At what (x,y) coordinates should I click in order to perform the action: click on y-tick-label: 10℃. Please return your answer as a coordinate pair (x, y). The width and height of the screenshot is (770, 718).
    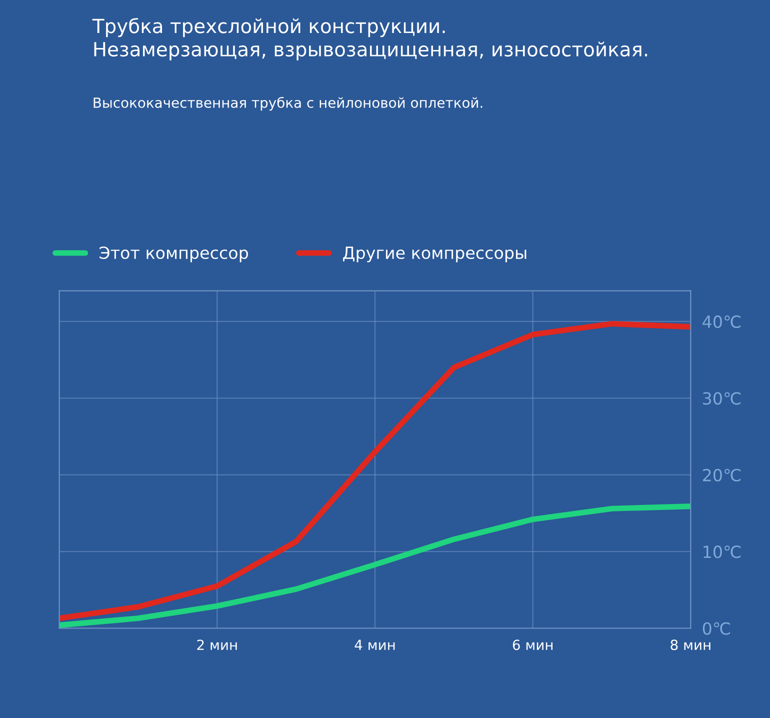
    Looking at the image, I should click on (722, 552).